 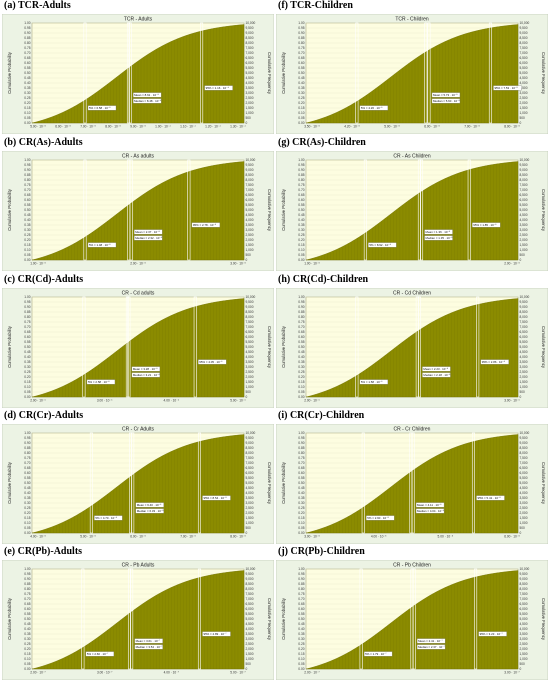 What do you see at coordinates (412, 20) in the screenshot?
I see `chart-title: TCR - Children` at bounding box center [412, 20].